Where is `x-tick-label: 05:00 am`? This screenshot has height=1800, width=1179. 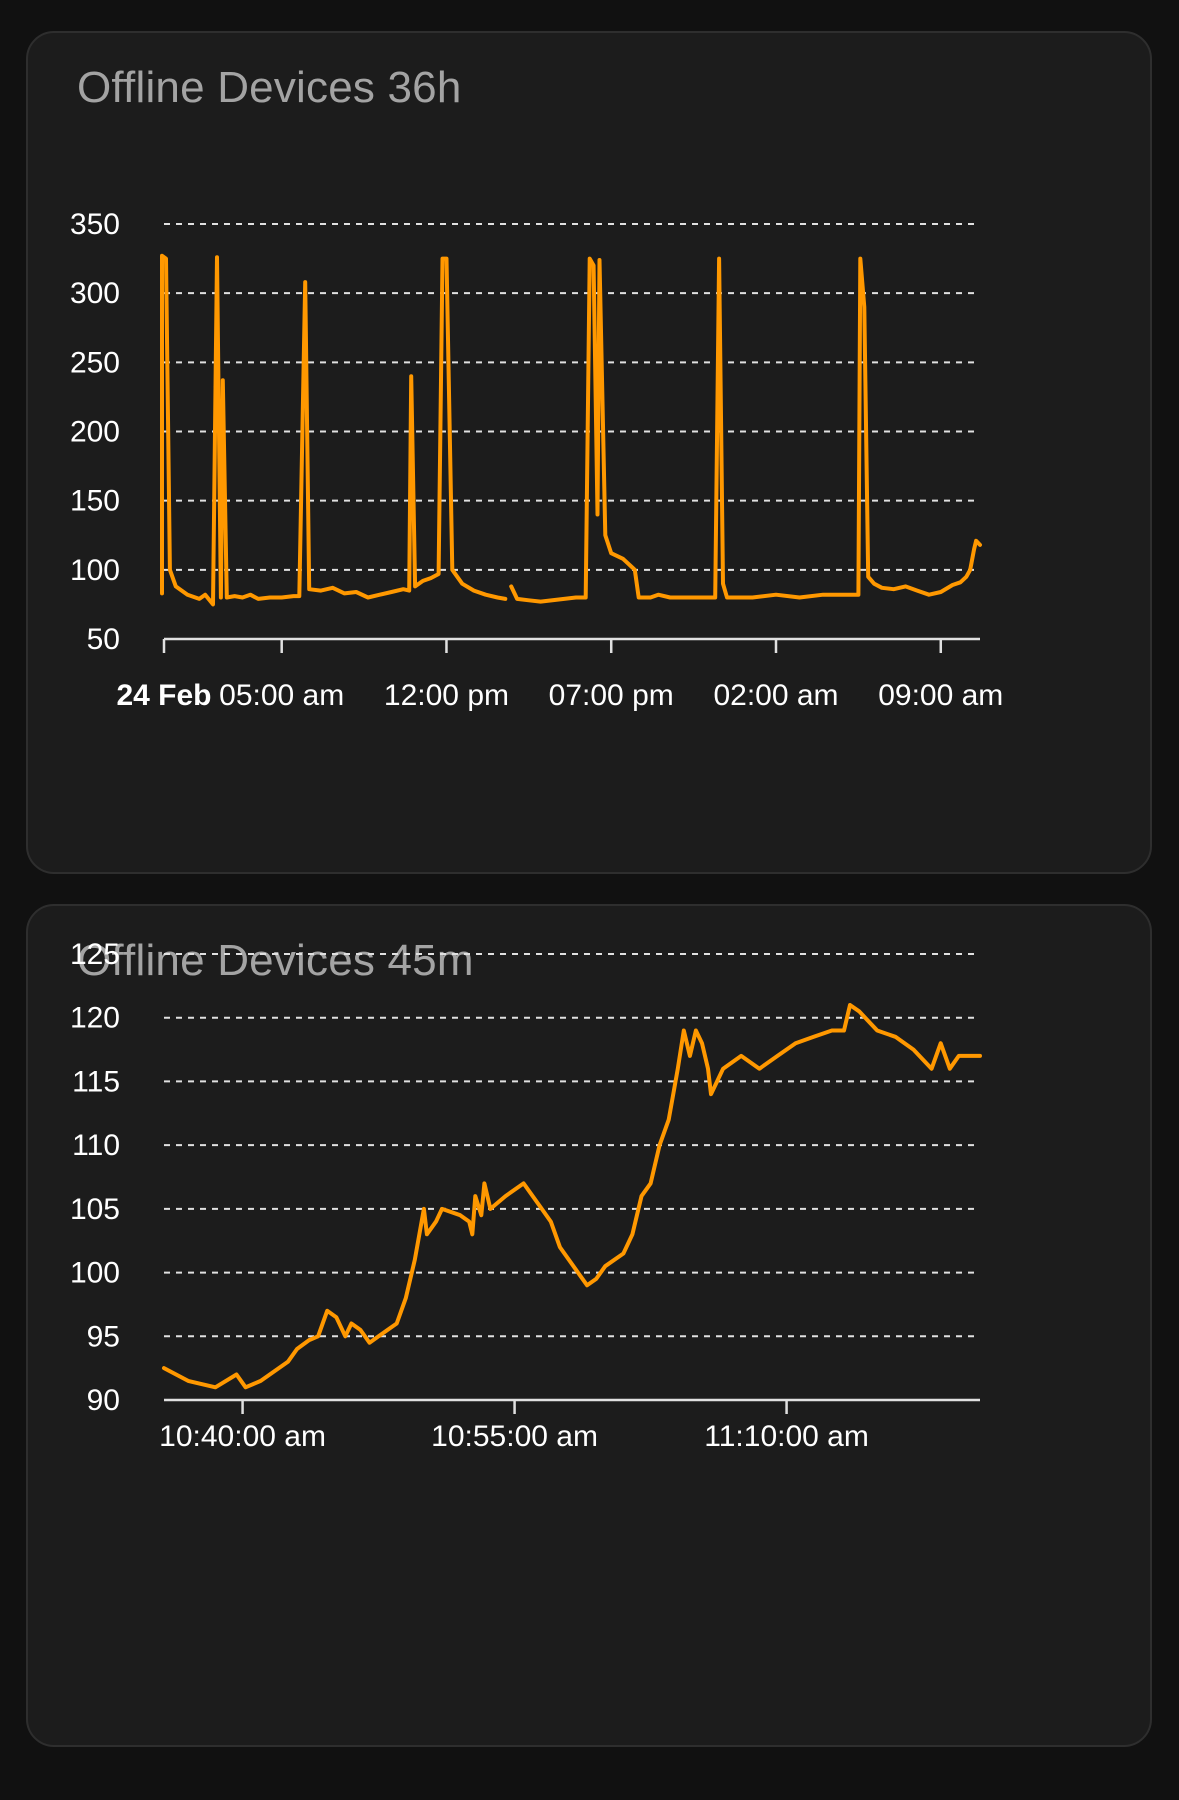 x-tick-label: 05:00 am is located at coordinates (281, 695).